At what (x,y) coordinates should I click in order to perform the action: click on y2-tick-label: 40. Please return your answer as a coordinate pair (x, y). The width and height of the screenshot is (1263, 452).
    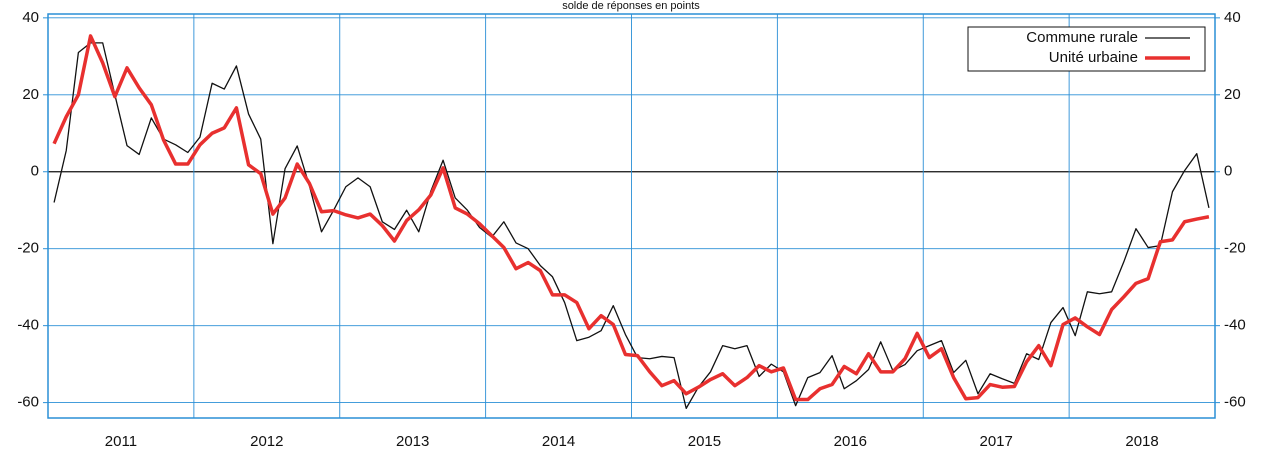
    Looking at the image, I should click on (1232, 17).